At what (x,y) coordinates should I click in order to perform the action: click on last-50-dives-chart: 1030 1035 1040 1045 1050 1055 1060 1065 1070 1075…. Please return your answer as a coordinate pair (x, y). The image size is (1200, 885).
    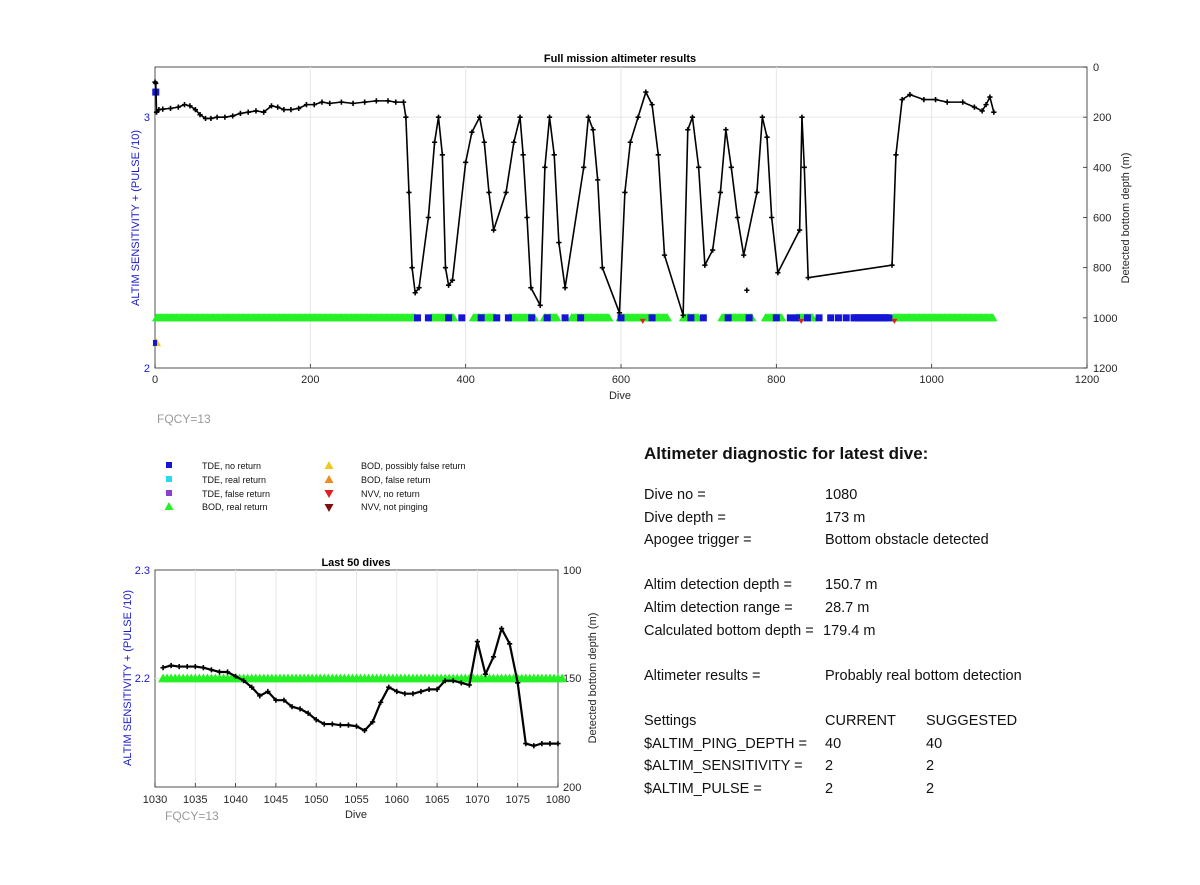
    Looking at the image, I should click on (360, 690).